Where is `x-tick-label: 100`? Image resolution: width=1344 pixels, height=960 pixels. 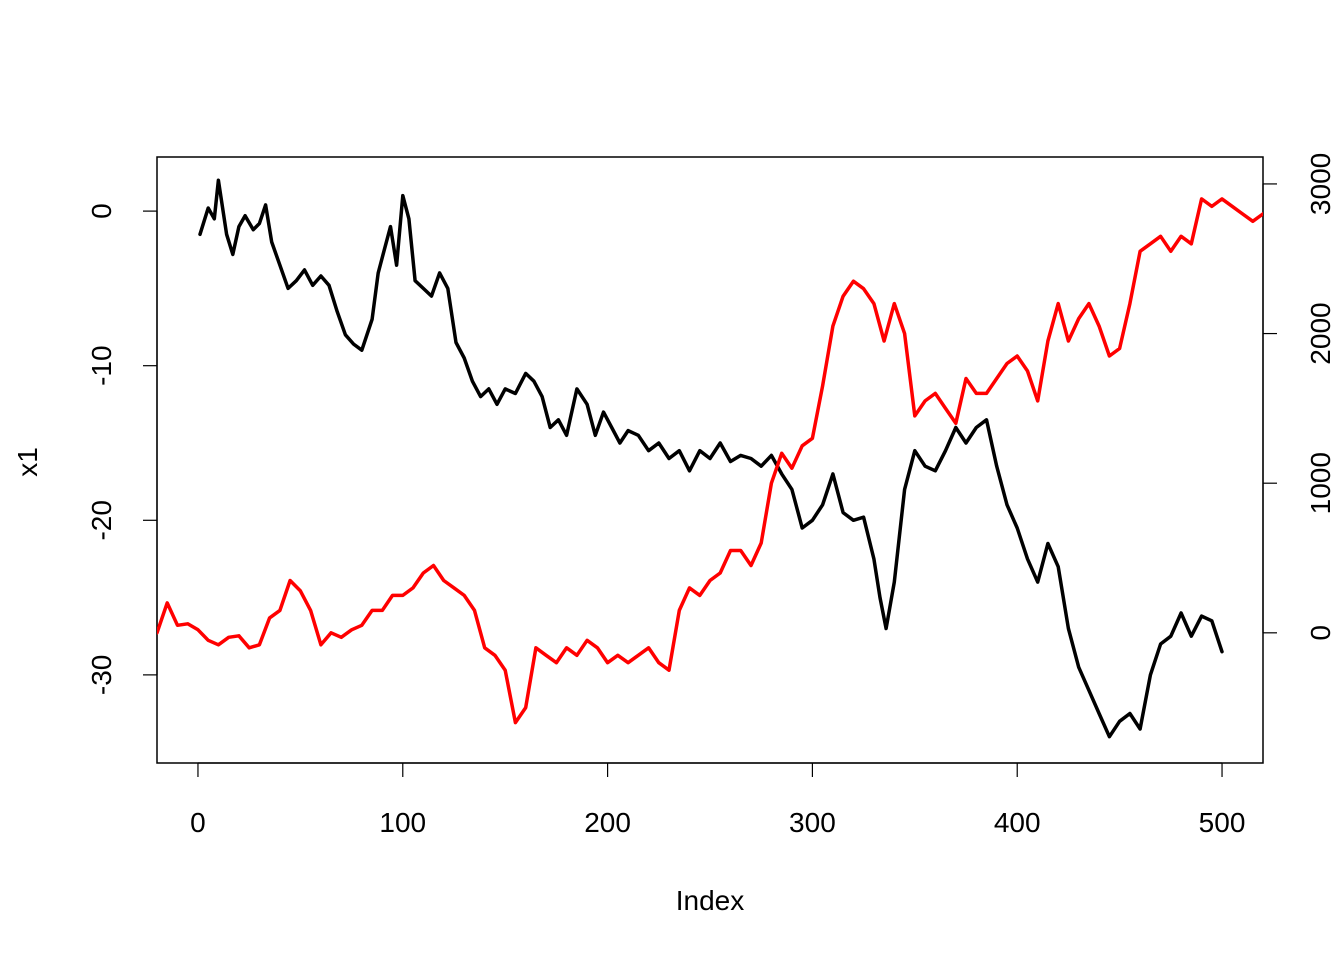
x-tick-label: 100 is located at coordinates (402, 822).